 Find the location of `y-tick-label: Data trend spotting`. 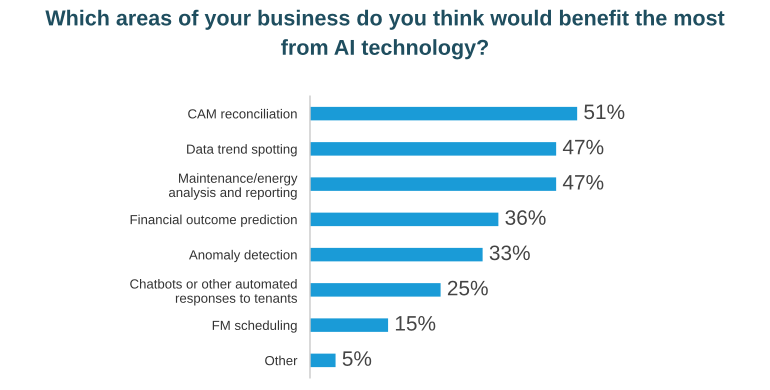

y-tick-label: Data trend spotting is located at coordinates (242, 150).